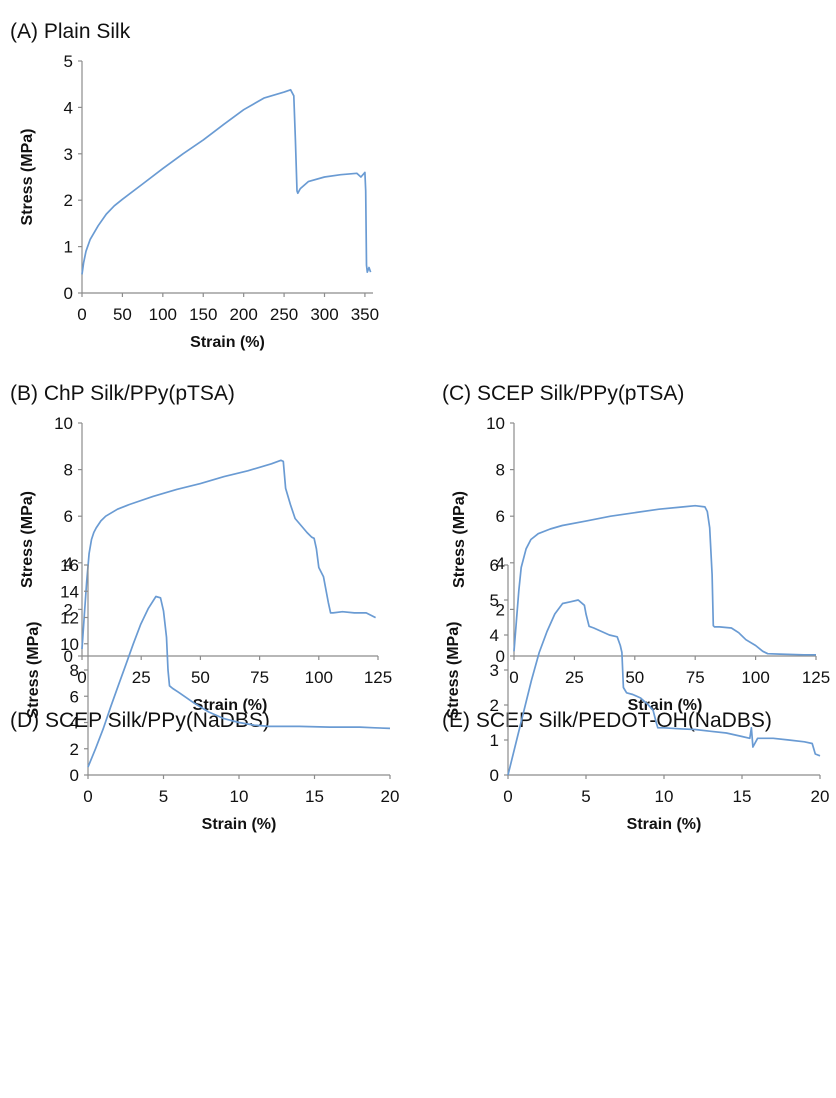 The width and height of the screenshot is (836, 1098). I want to click on y-tick-label: 16, so click(69, 565).